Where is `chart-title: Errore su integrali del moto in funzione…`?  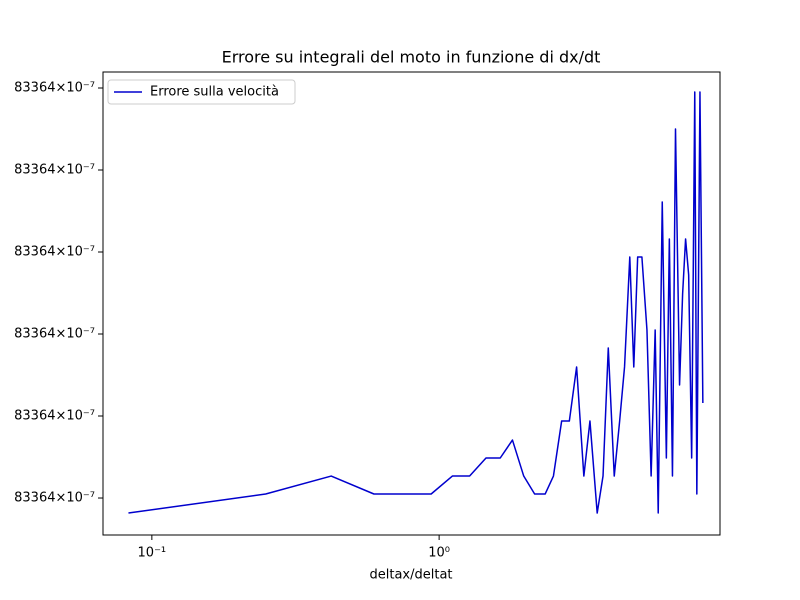 chart-title: Errore su integrali del moto in funzione… is located at coordinates (411, 57).